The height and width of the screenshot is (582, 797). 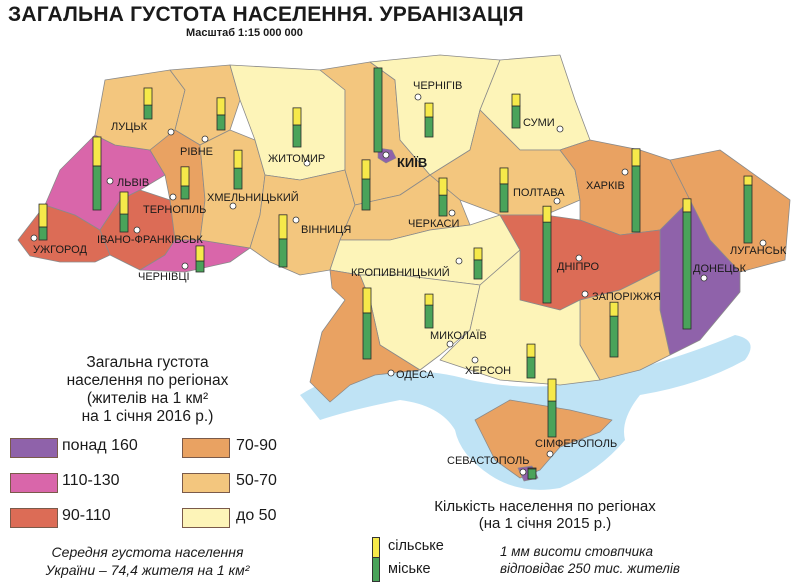 I want to click on city-label: УЖГОРОД, so click(x=60, y=250).